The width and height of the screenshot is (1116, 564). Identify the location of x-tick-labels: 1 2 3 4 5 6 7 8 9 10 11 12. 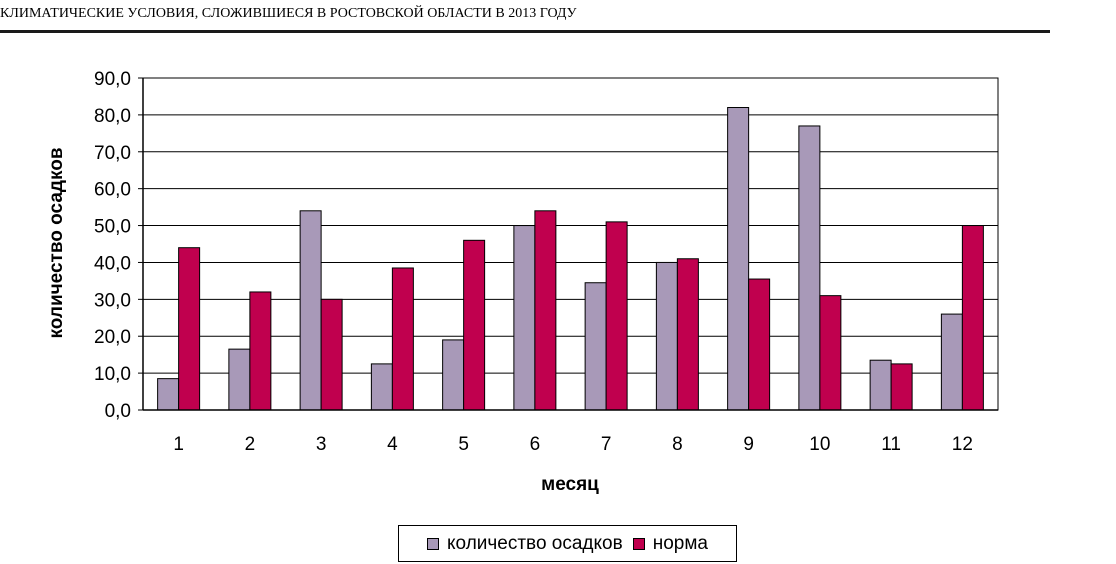
(573, 444).